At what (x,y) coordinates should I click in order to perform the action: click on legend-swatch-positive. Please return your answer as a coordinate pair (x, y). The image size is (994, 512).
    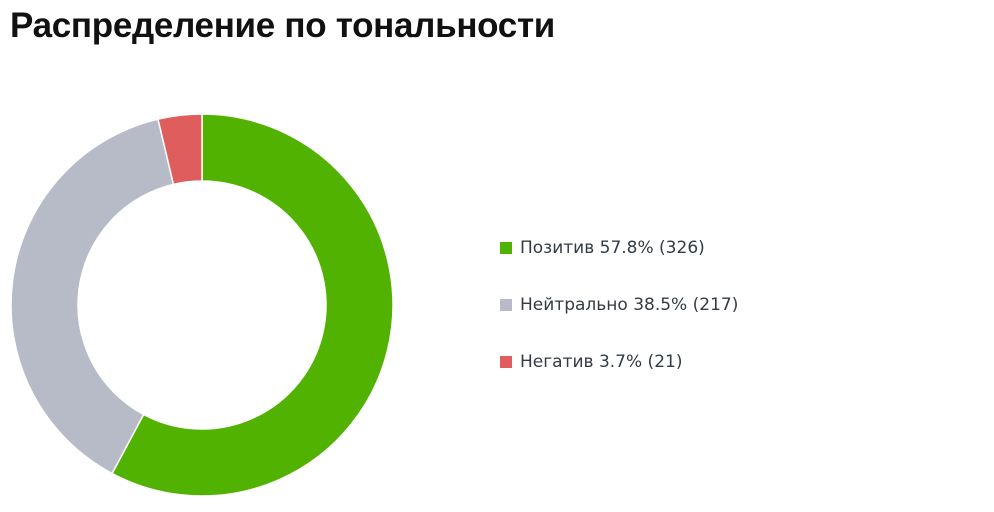
    Looking at the image, I should click on (506, 248).